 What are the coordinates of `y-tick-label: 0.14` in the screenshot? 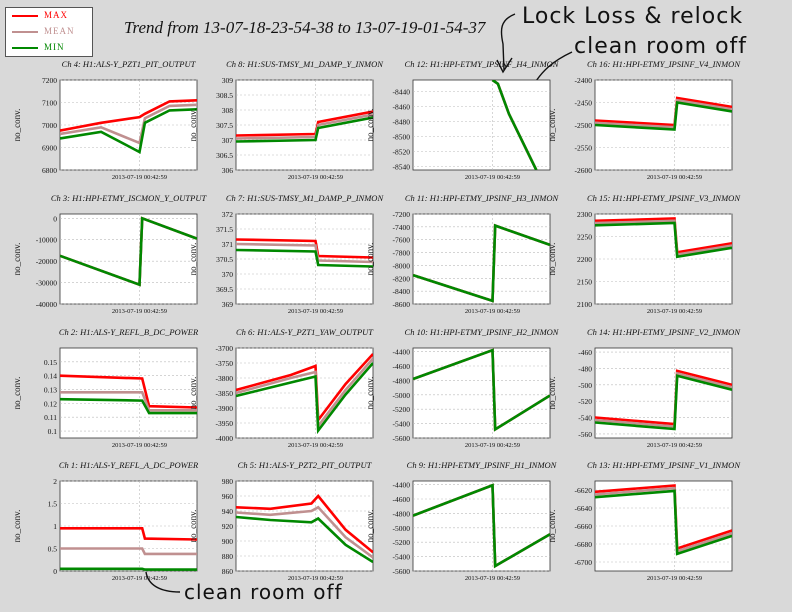 It's located at (50, 376).